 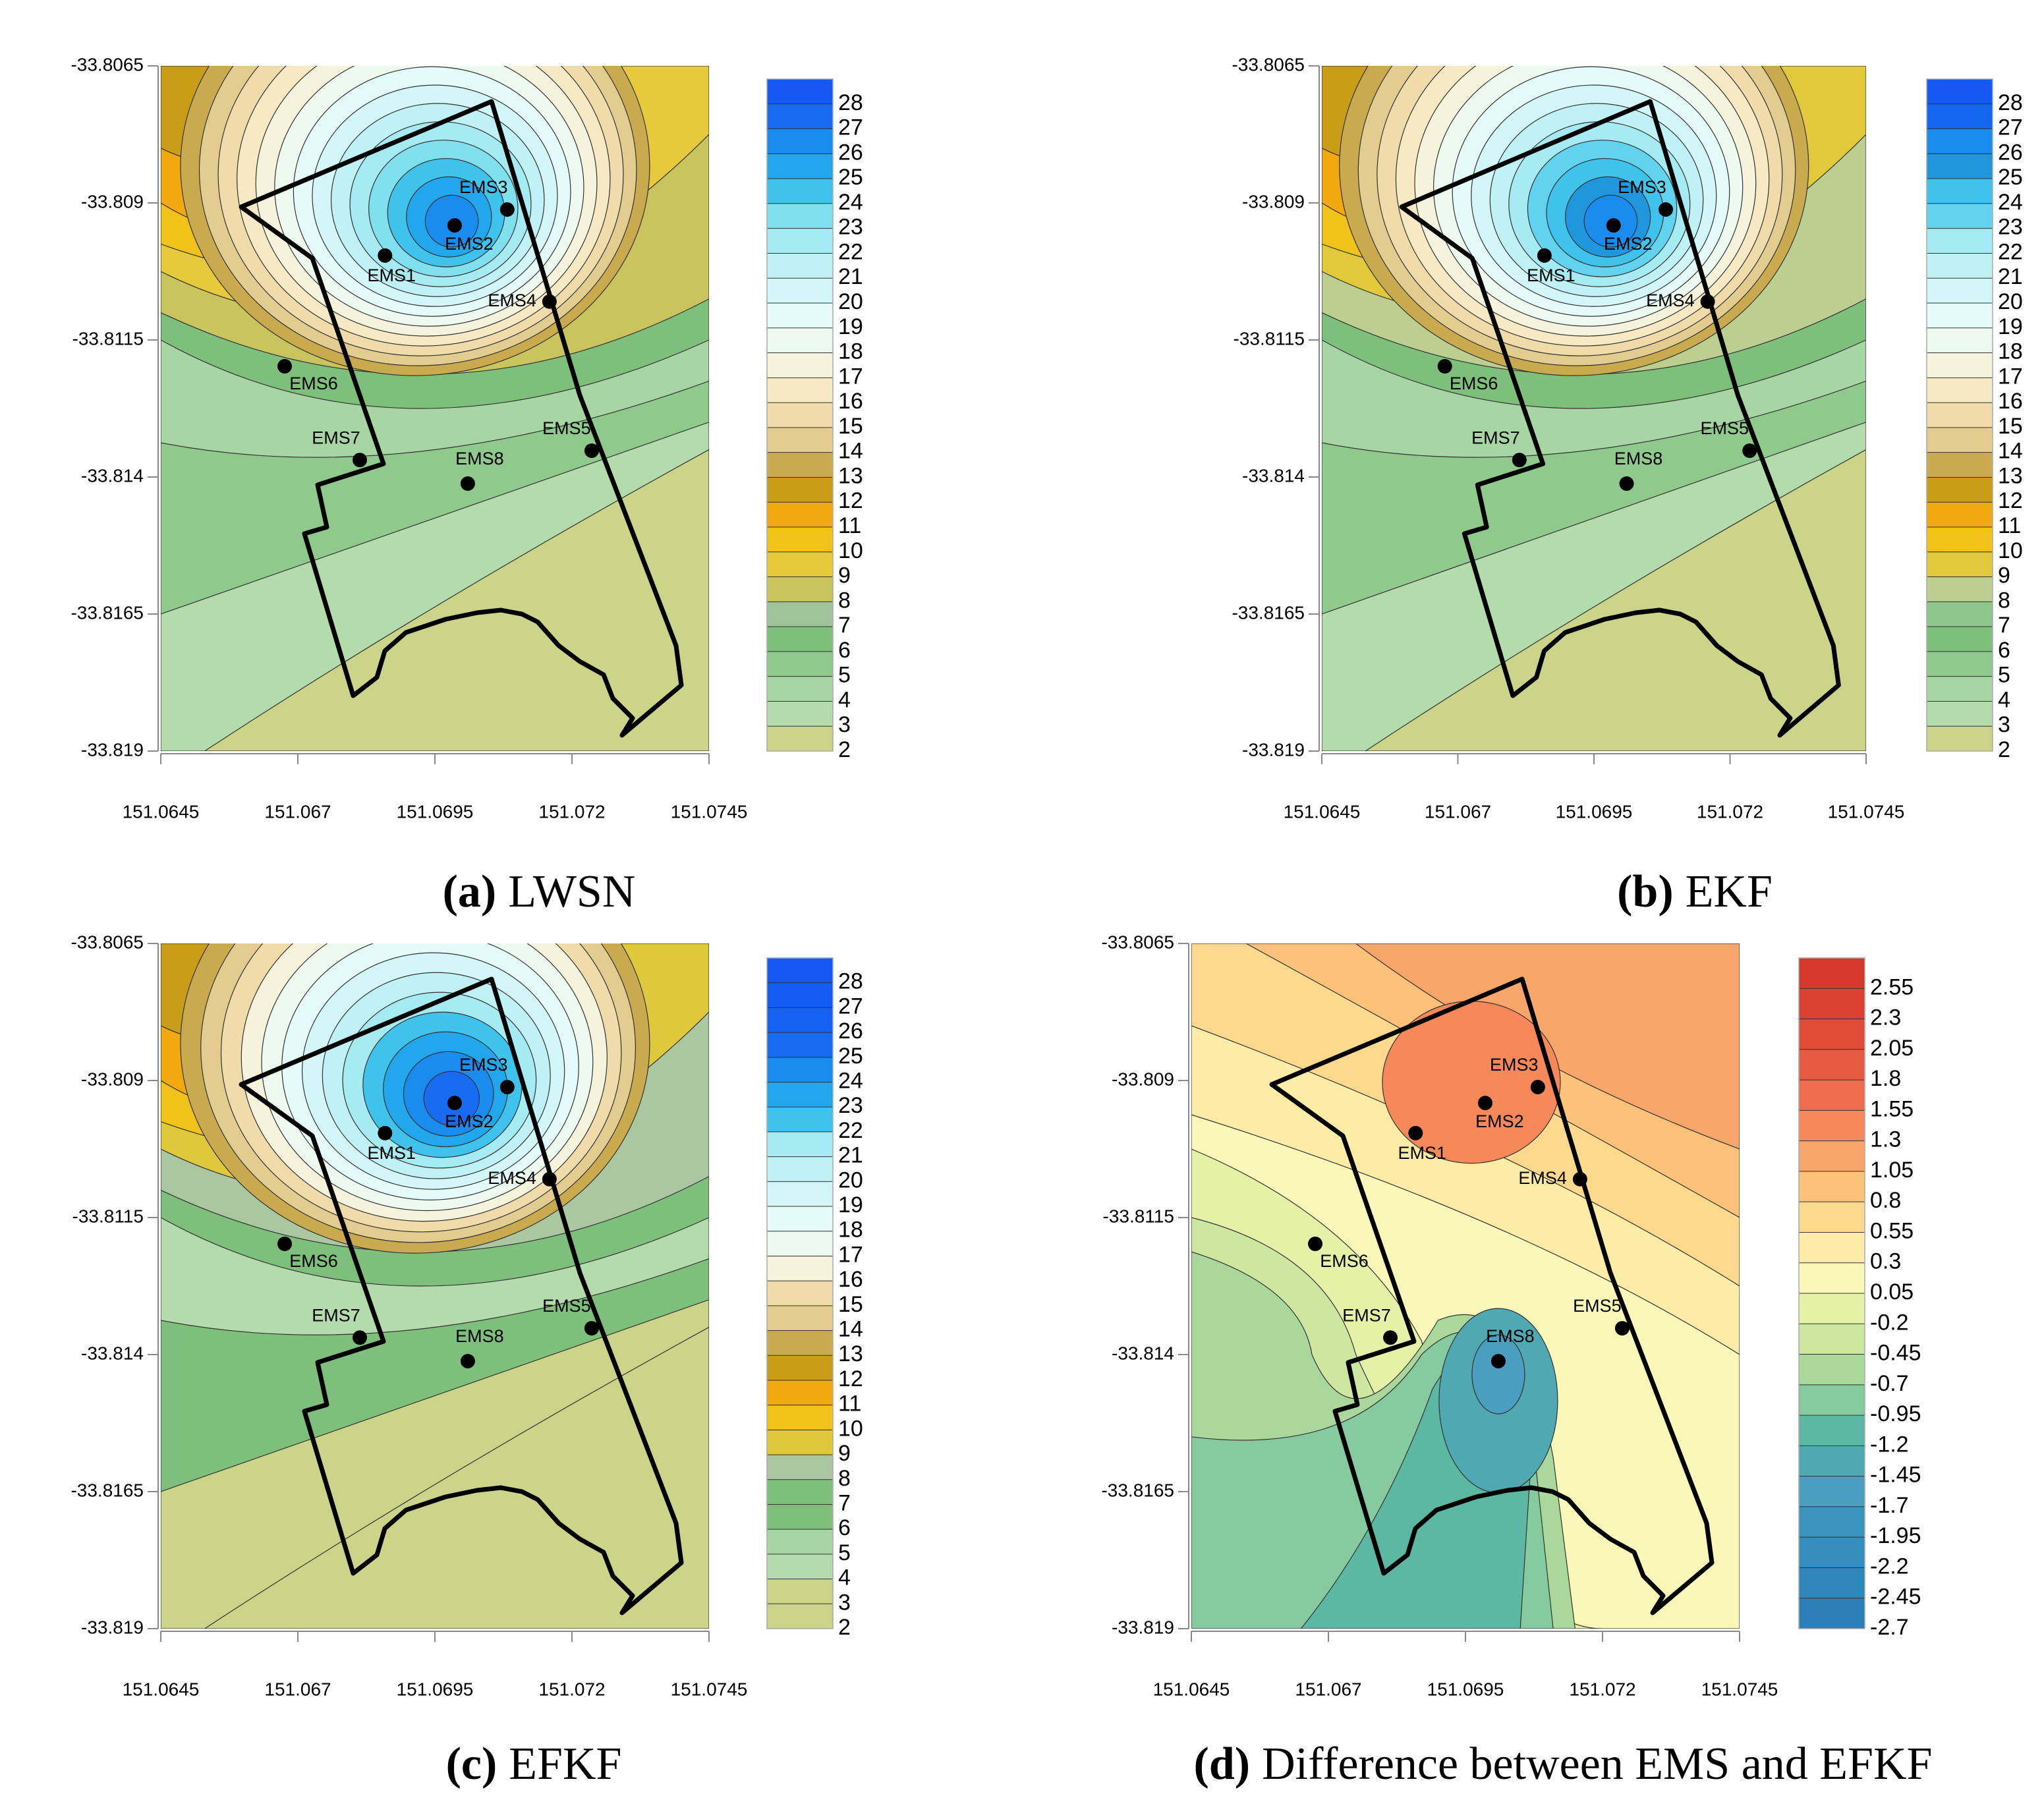 I want to click on y-tick-label: -33.819, so click(x=1273, y=749).